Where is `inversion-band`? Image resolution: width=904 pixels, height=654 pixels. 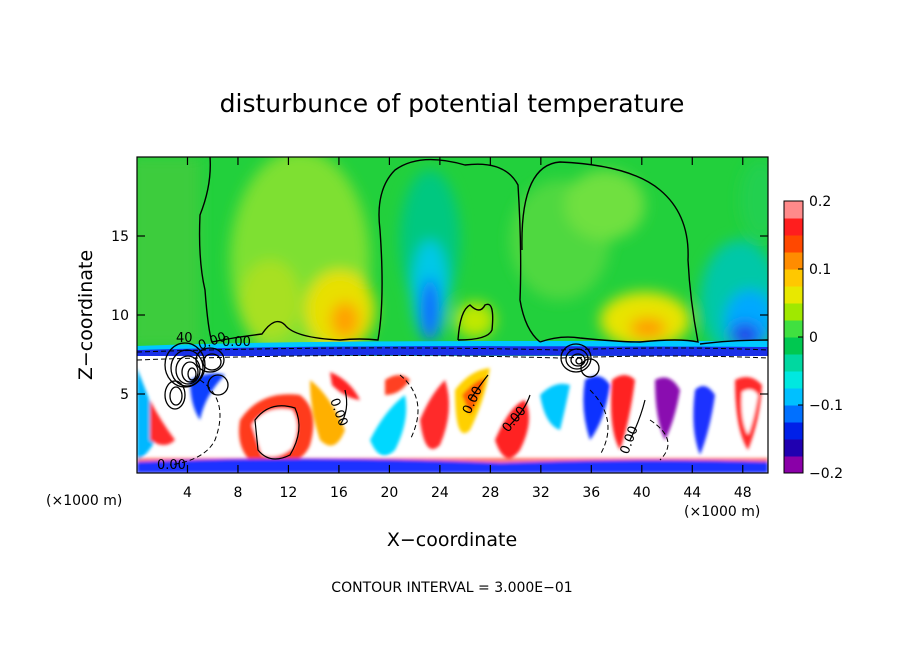 inversion-band is located at coordinates (452, 351).